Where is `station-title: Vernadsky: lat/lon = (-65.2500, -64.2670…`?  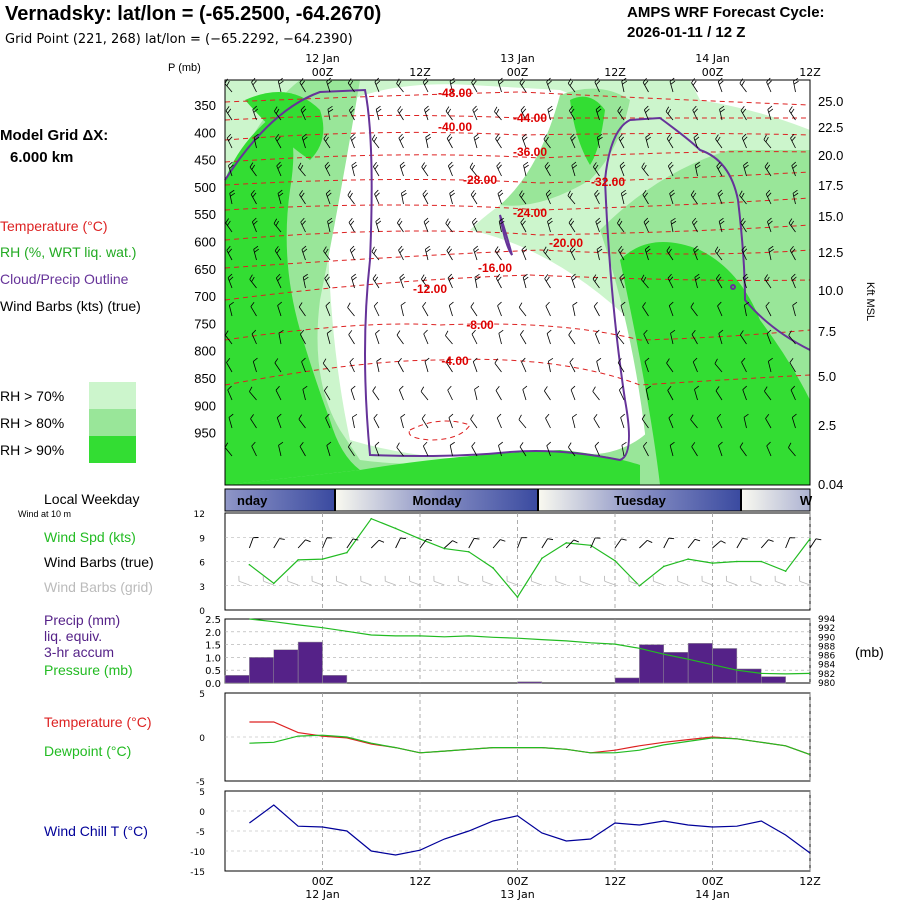 station-title: Vernadsky: lat/lon = (-65.2500, -64.2670… is located at coordinates (193, 14).